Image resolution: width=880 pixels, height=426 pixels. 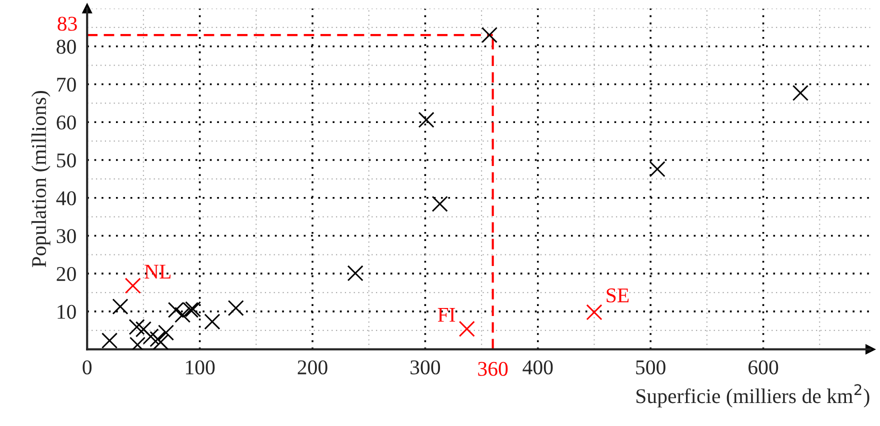 I want to click on x-tick-label: 0, so click(x=87, y=367).